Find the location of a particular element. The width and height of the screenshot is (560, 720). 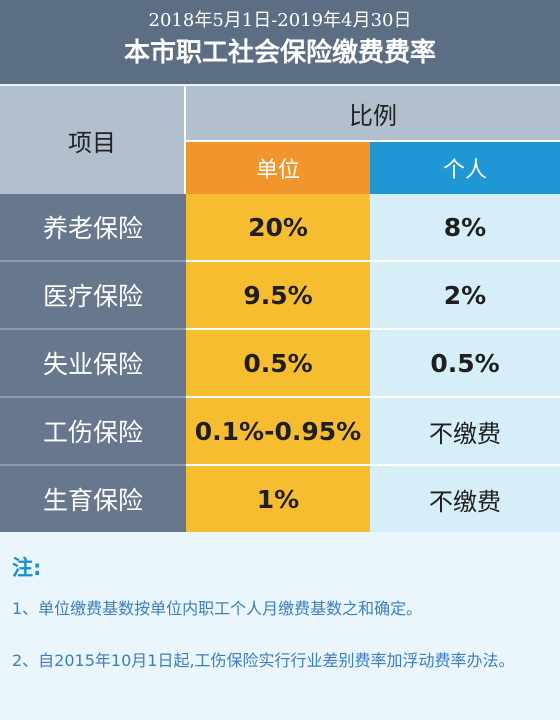

notes-heading: 注: is located at coordinates (27, 568).